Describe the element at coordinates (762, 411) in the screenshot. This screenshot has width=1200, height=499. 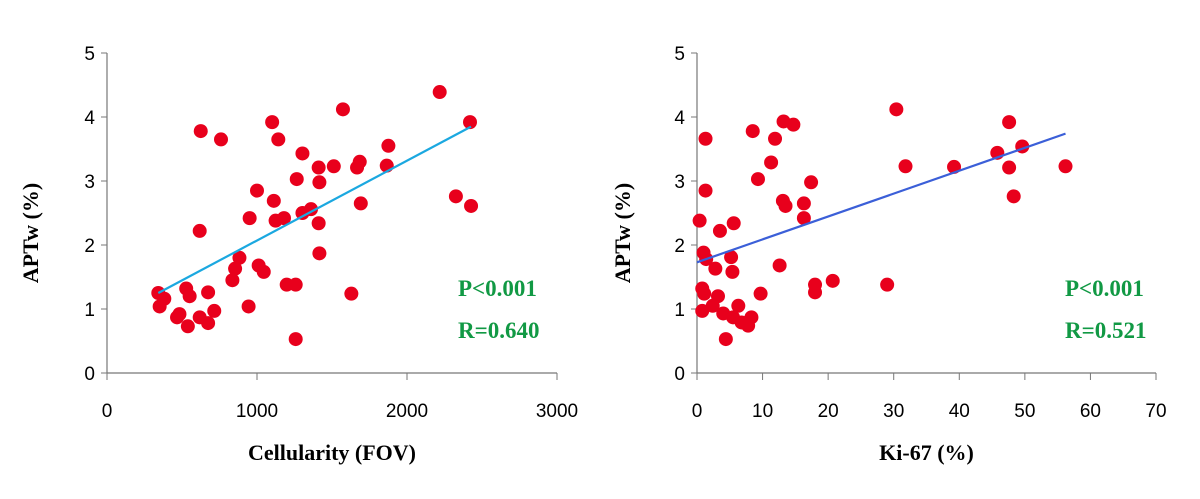
I see `x-tick-label: 10` at that location.